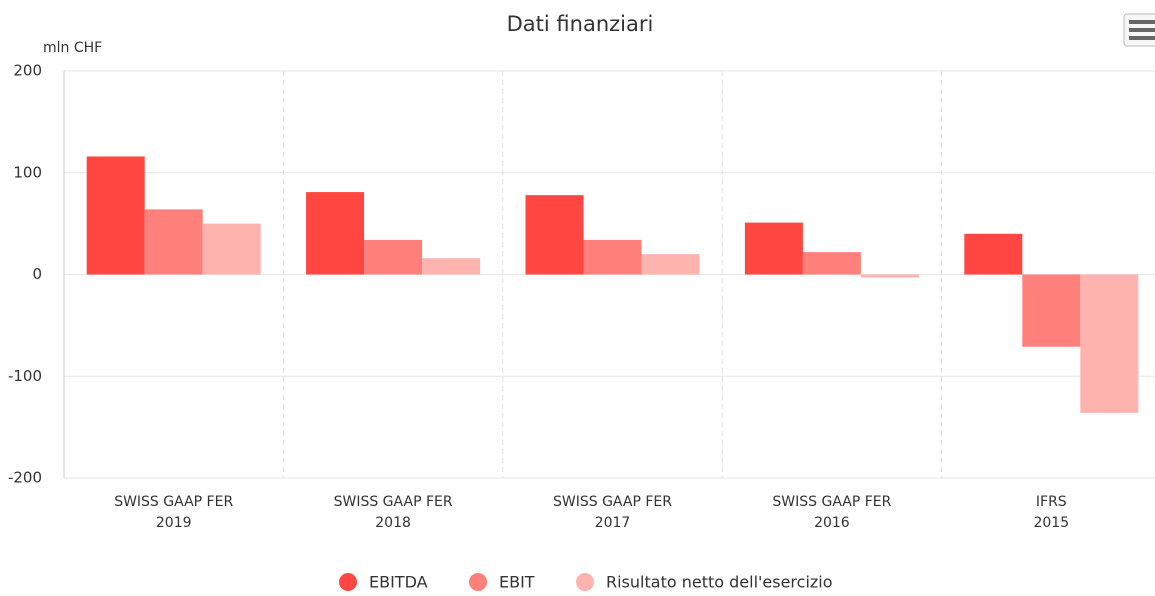 Image resolution: width=1155 pixels, height=596 pixels. I want to click on legend-label: EBIT, so click(517, 582).